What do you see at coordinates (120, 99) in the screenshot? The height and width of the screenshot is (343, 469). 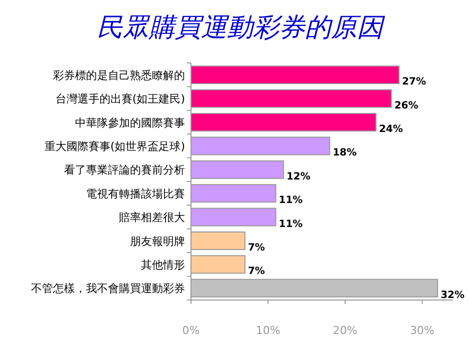 I see `y-tick-label: 台灣選手的出賽(如王建民)` at bounding box center [120, 99].